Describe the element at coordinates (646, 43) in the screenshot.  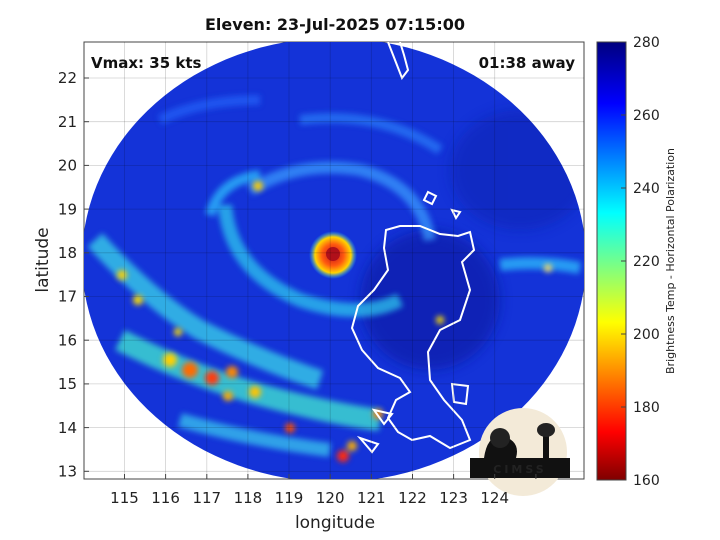
I see `colorbar-tick-label: 280` at that location.